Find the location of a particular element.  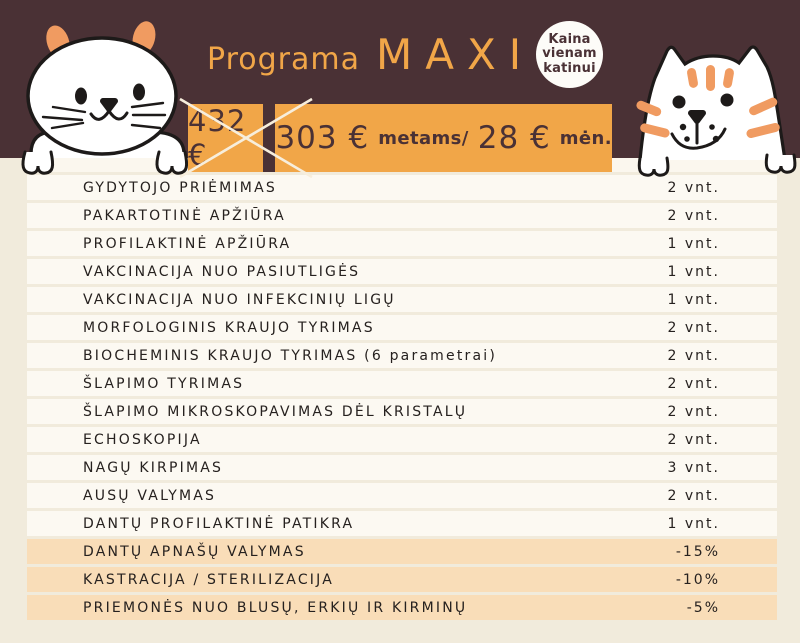

cat-whisker-dots-icon is located at coordinates (699, 133).